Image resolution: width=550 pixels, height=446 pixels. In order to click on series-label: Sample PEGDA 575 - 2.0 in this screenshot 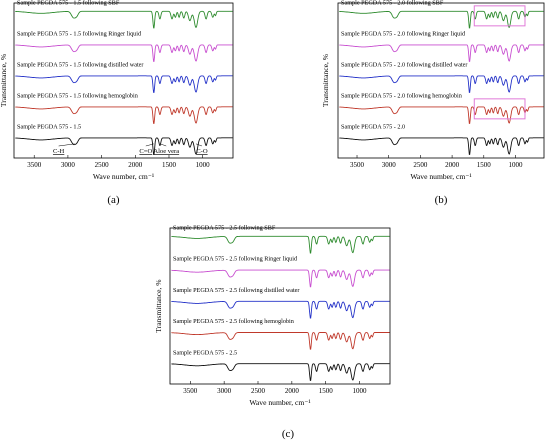, I will do `click(373, 126)`.